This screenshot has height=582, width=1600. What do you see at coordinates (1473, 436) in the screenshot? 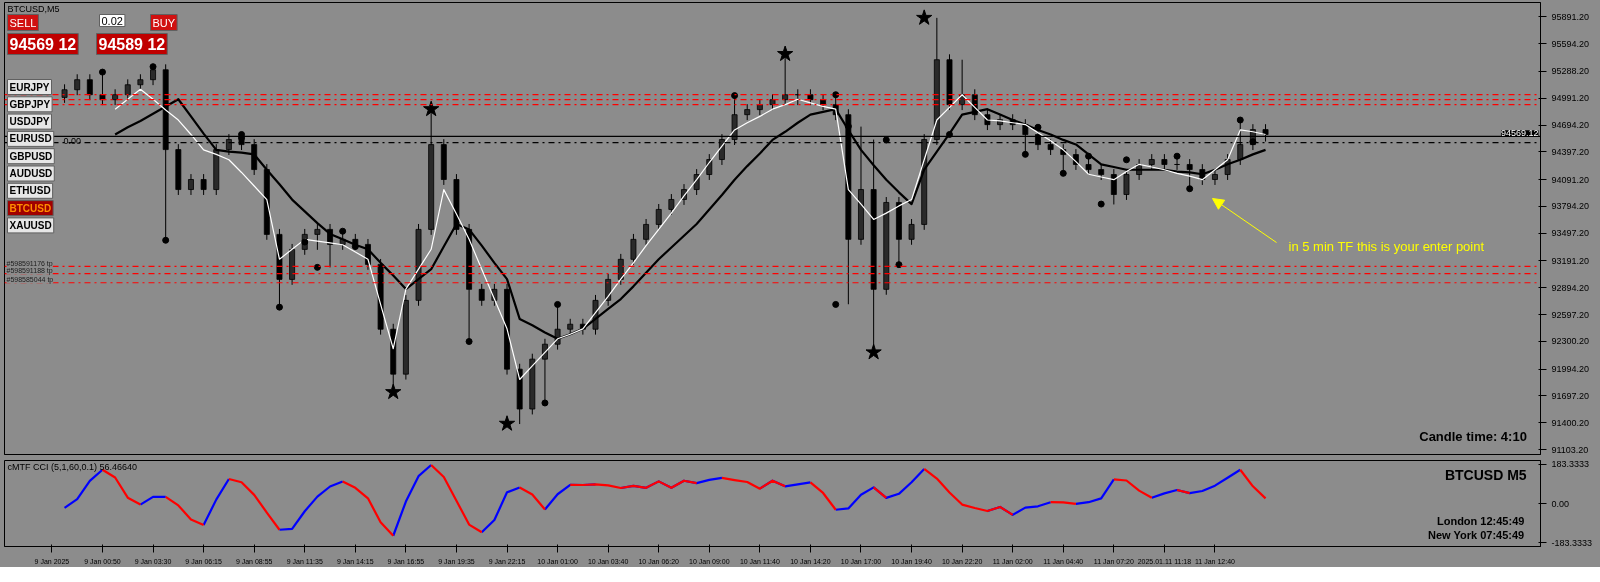
I see `annotation: Candle time: 4:10` at bounding box center [1473, 436].